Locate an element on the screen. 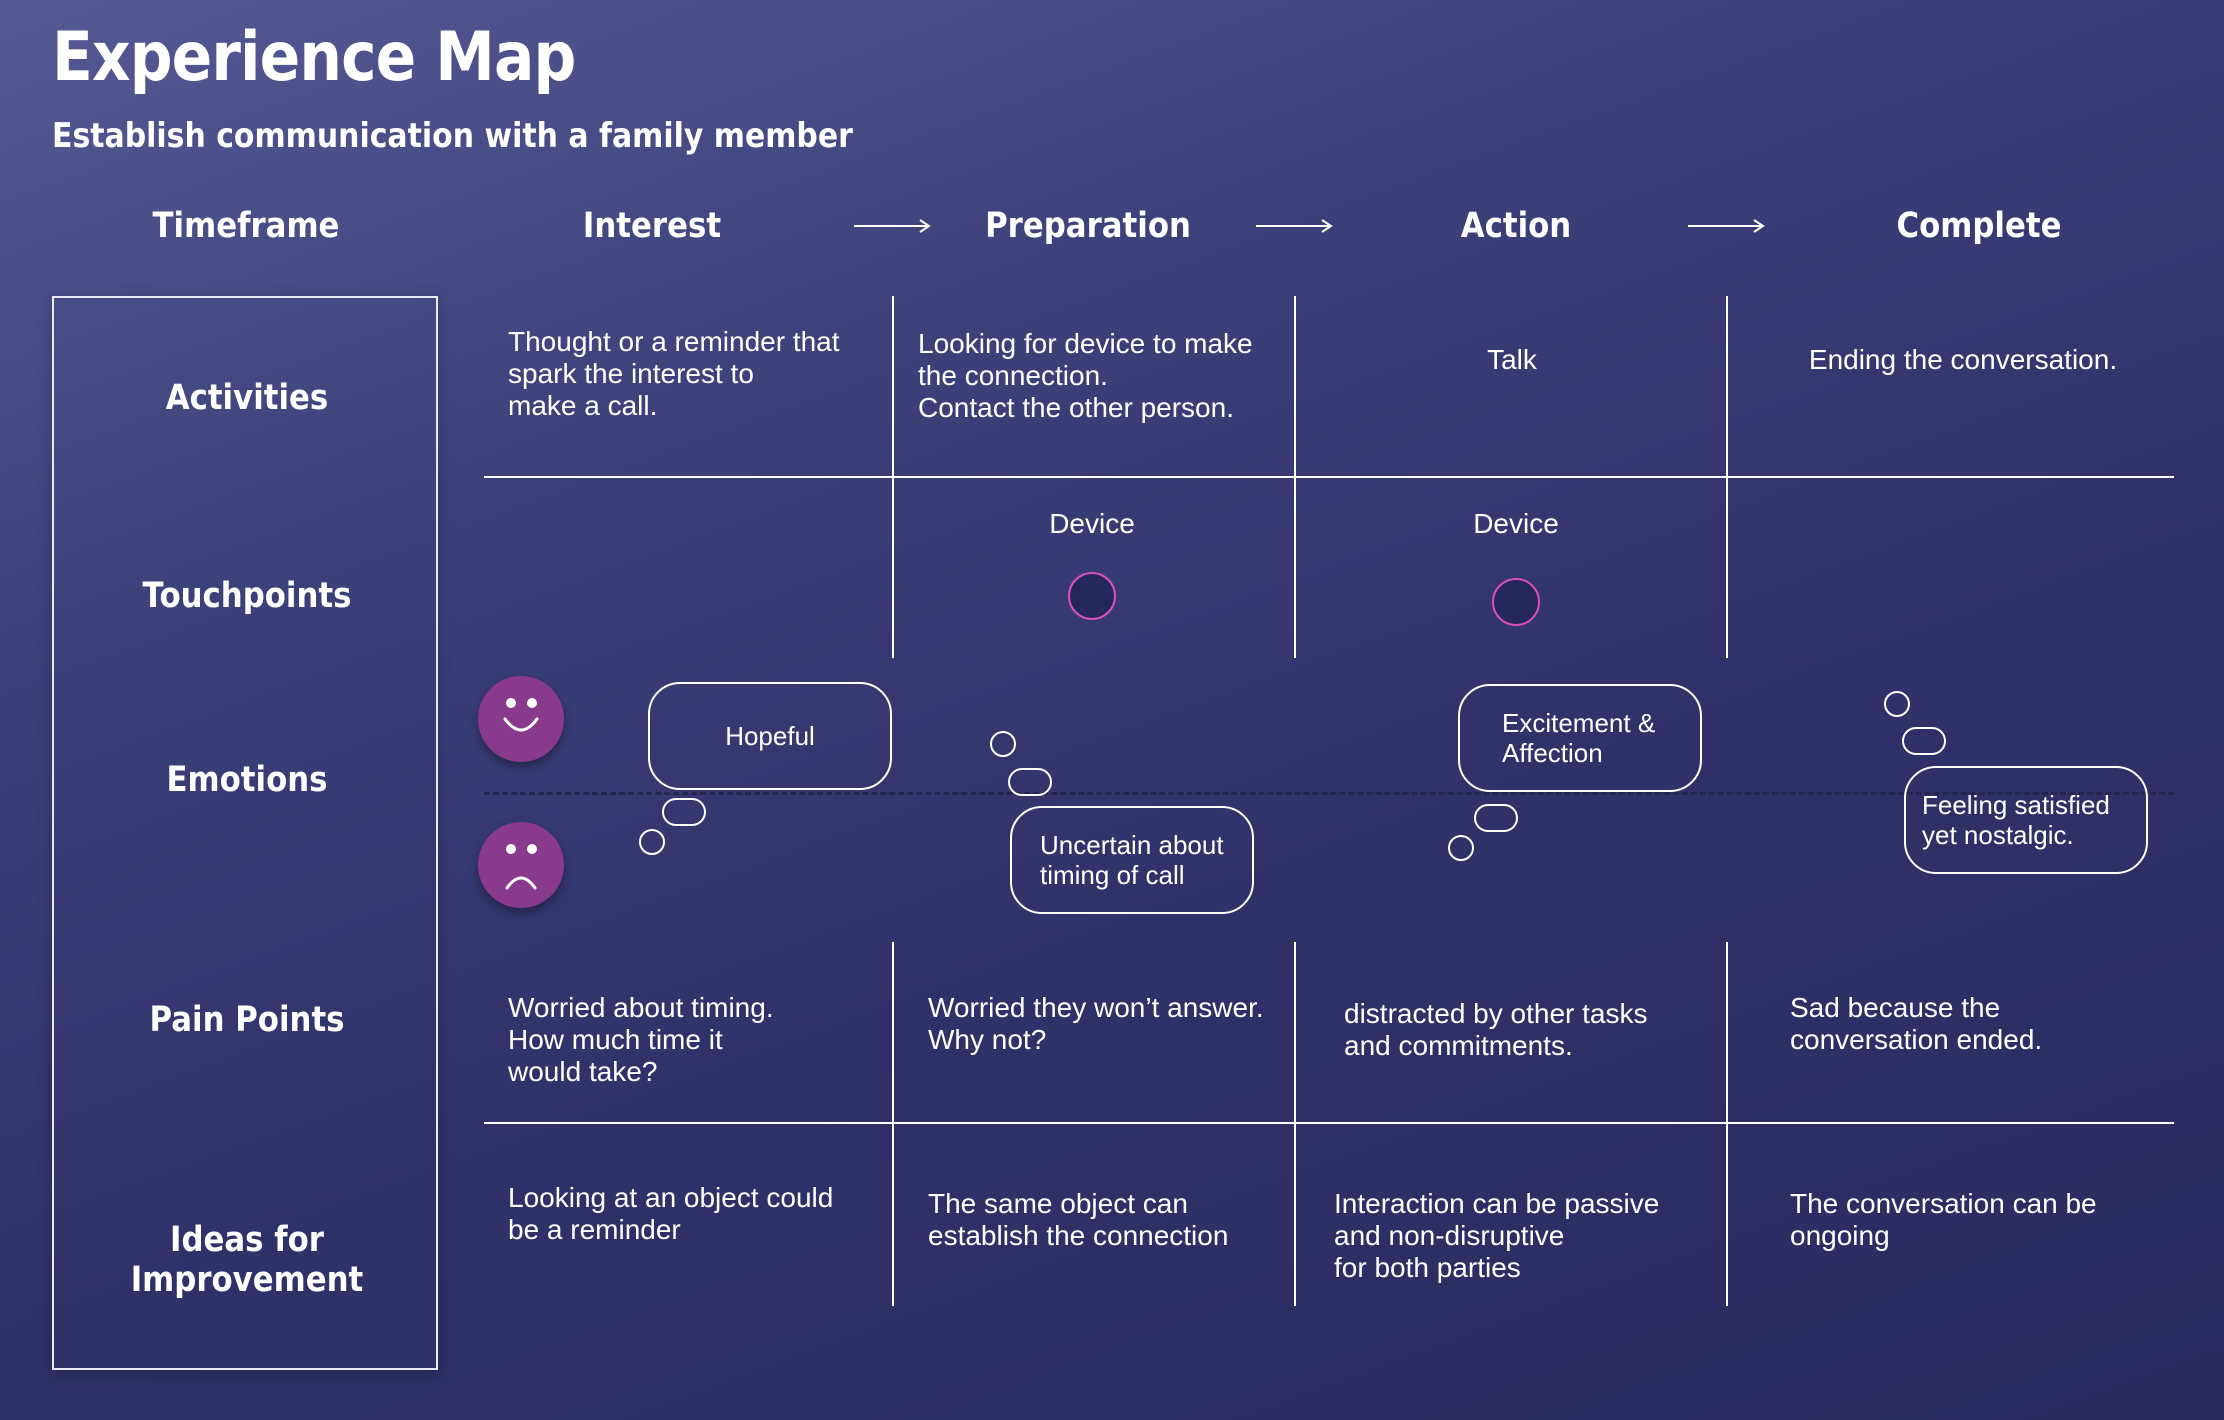  touchpoint-label-action: Device is located at coordinates (1516, 523).